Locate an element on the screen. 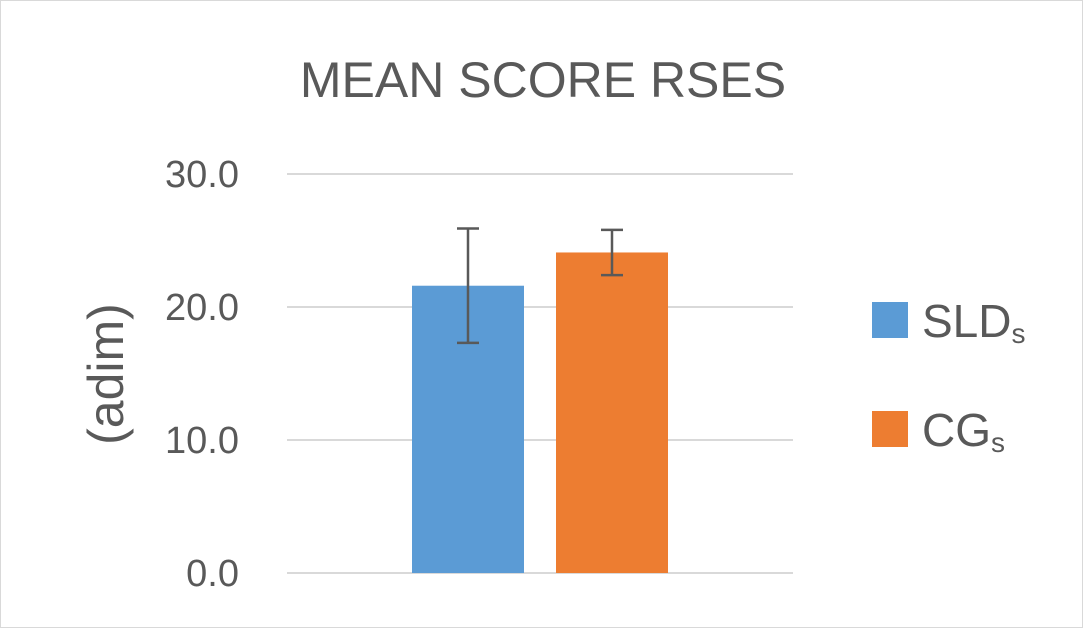  legend-label: CGs is located at coordinates (963, 431).